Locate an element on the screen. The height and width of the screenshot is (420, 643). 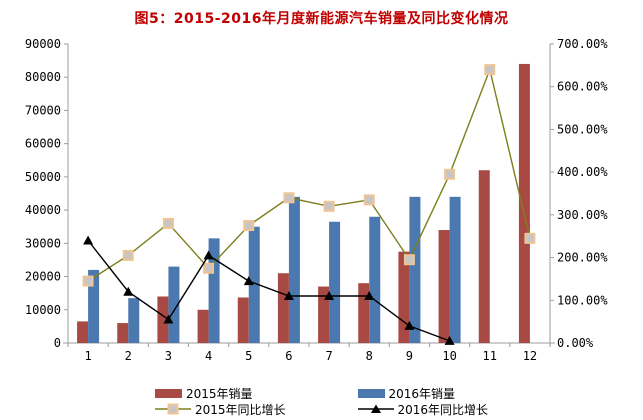
y-axis-right-label: 200.00% is located at coordinates (582, 258).